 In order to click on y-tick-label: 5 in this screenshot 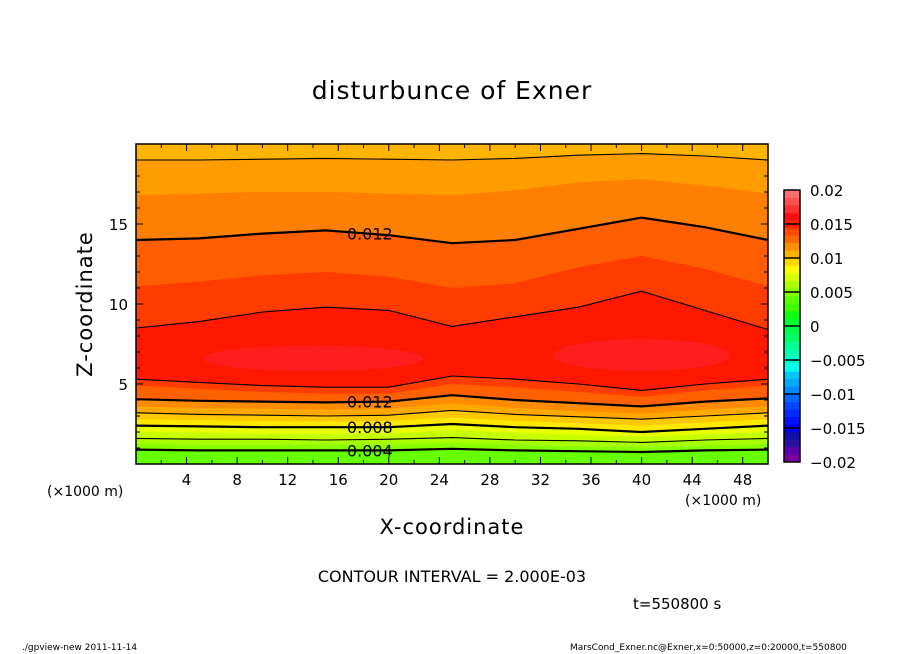, I will do `click(123, 385)`.